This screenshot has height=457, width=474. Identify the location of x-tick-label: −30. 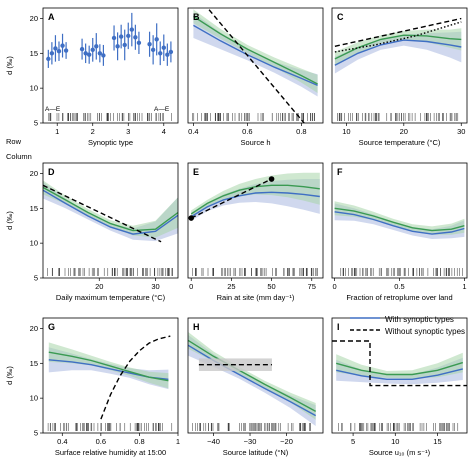
(250, 441).